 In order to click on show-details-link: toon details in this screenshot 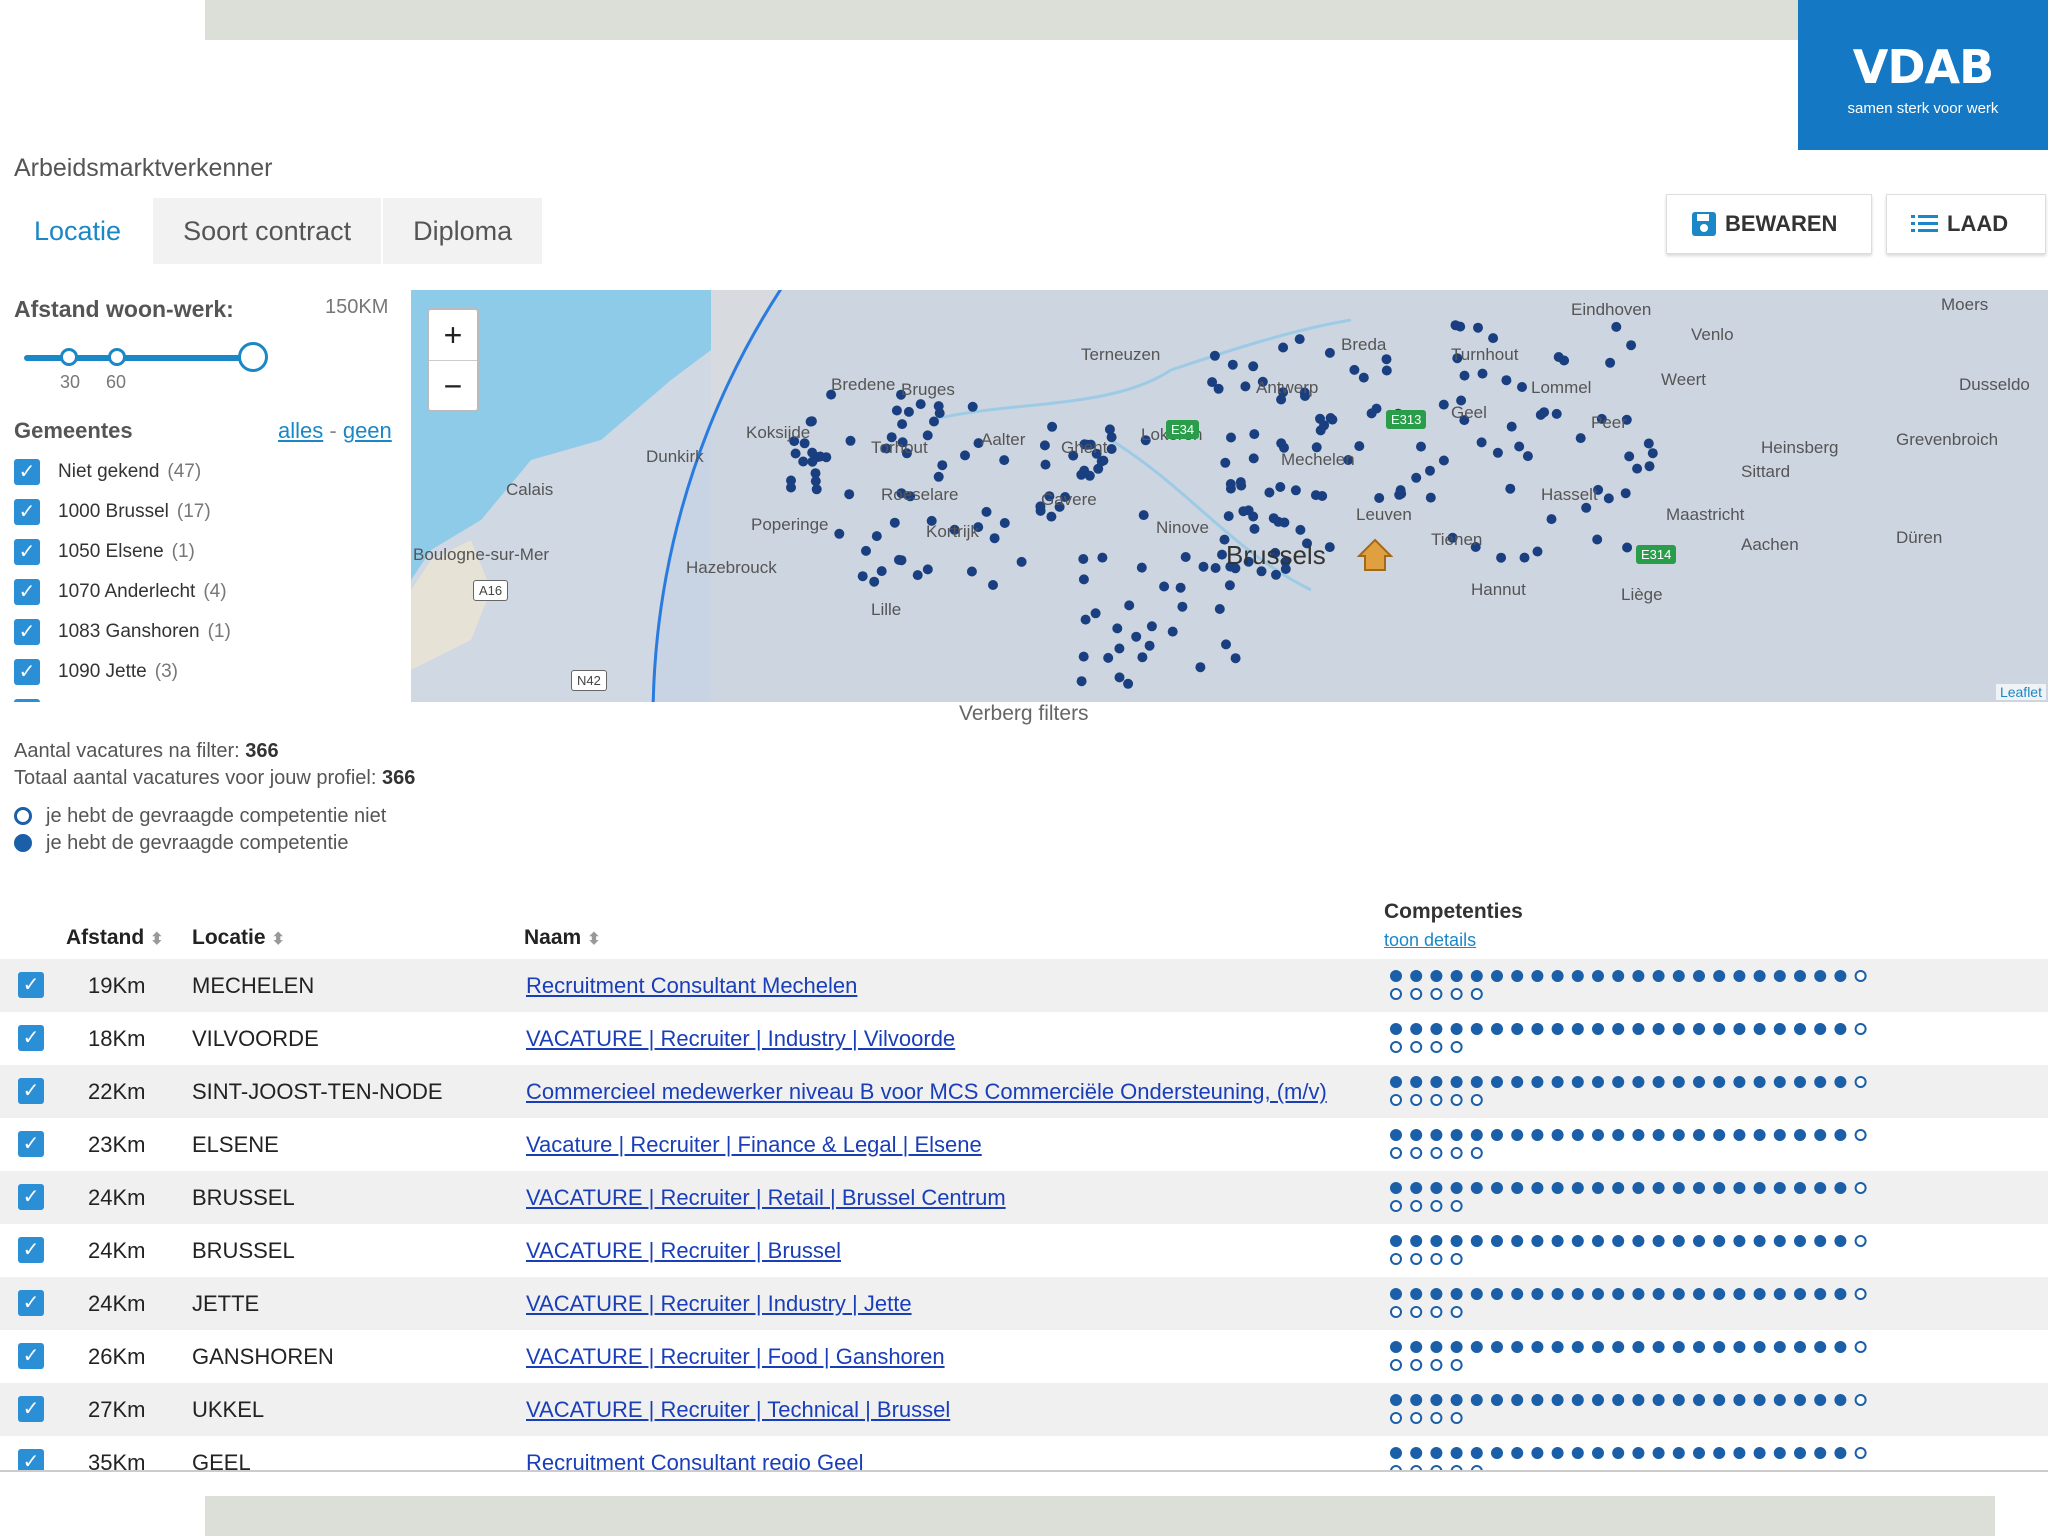, I will do `click(1430, 940)`.